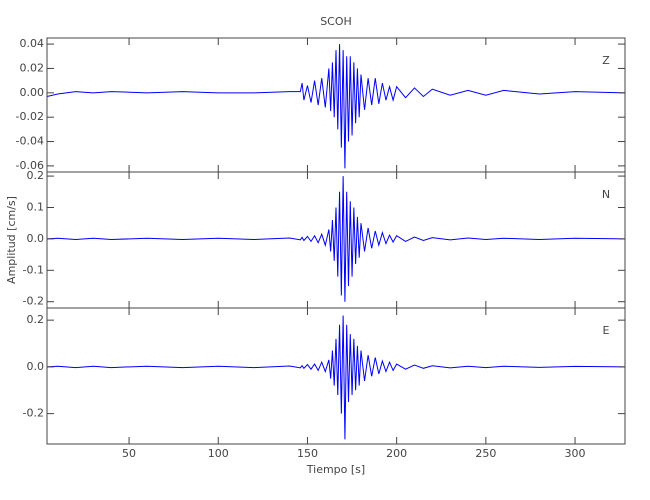 This screenshot has height=500, width=650. Describe the element at coordinates (335, 469) in the screenshot. I see `x-axis-label: Tiempo [s]` at that location.